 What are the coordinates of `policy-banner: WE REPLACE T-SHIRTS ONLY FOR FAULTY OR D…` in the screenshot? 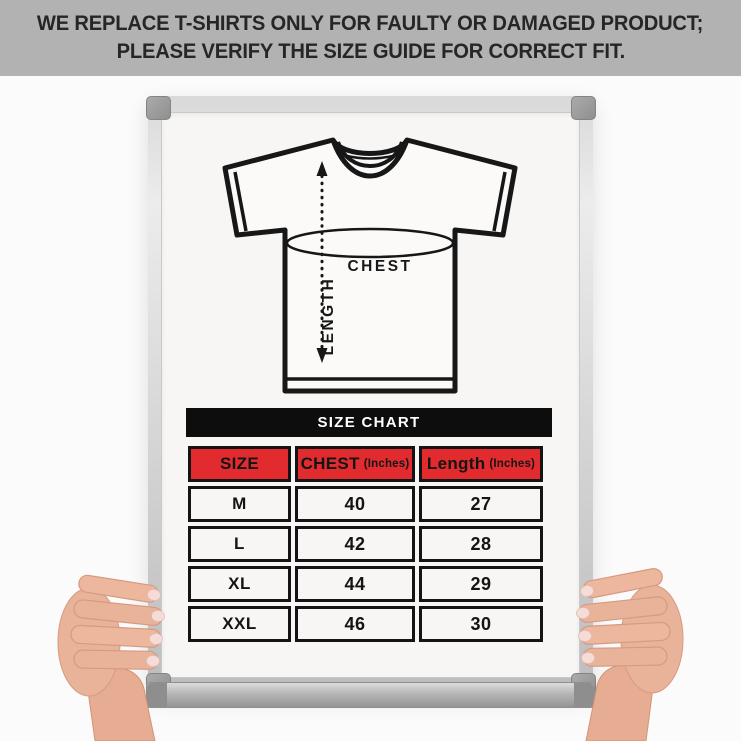 It's located at (370, 38).